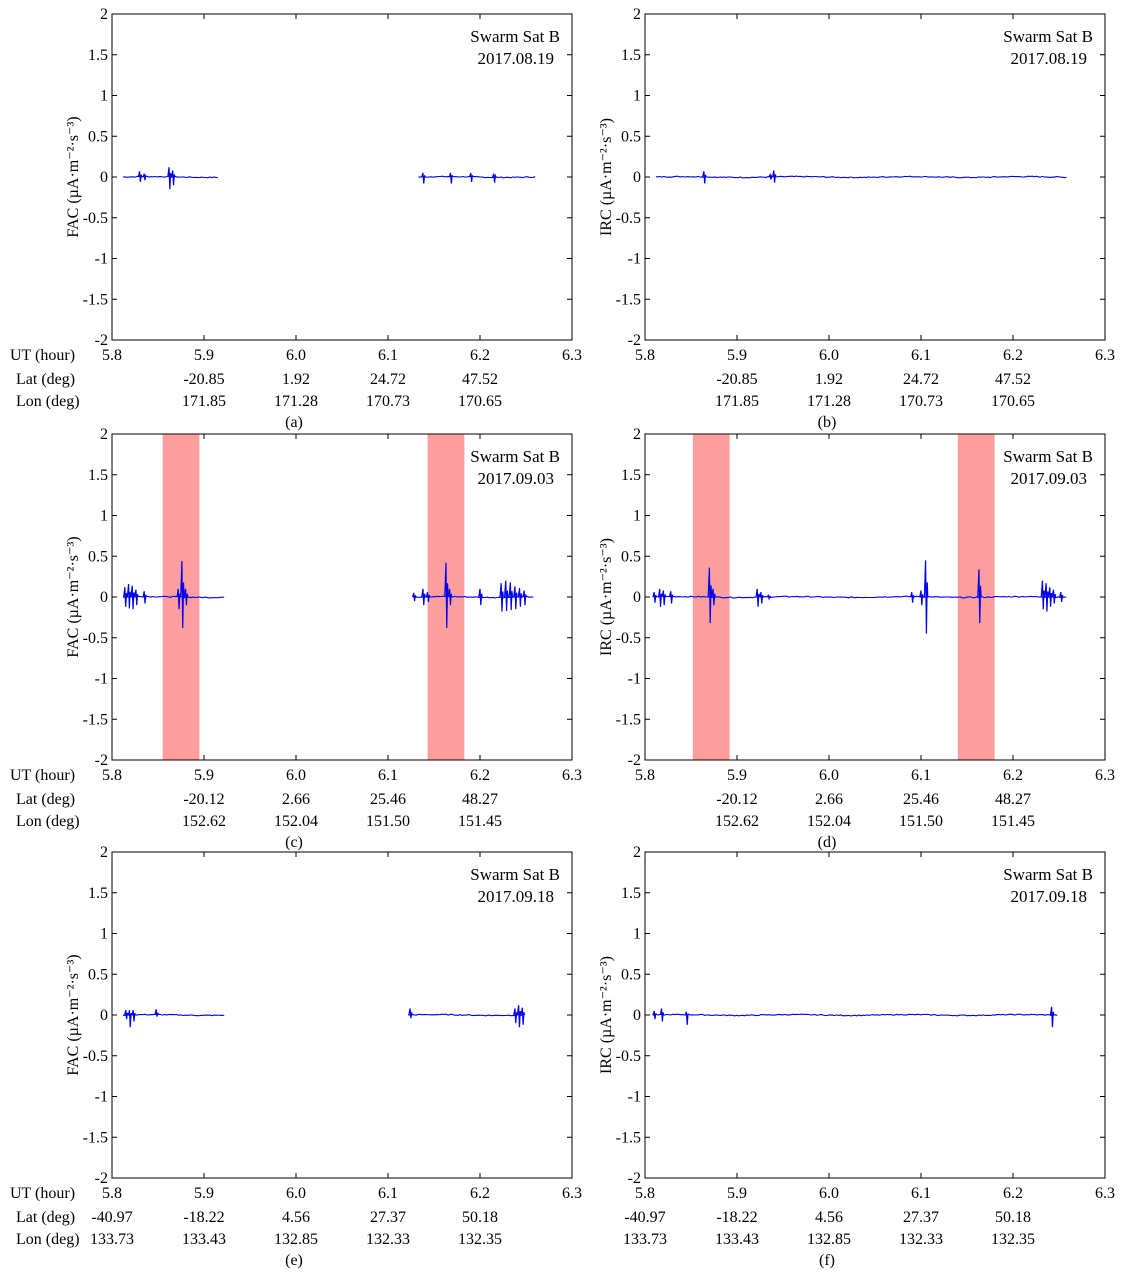 This screenshot has width=1126, height=1272. Describe the element at coordinates (1049, 478) in the screenshot. I see `date-label: 2017.09.03` at that location.